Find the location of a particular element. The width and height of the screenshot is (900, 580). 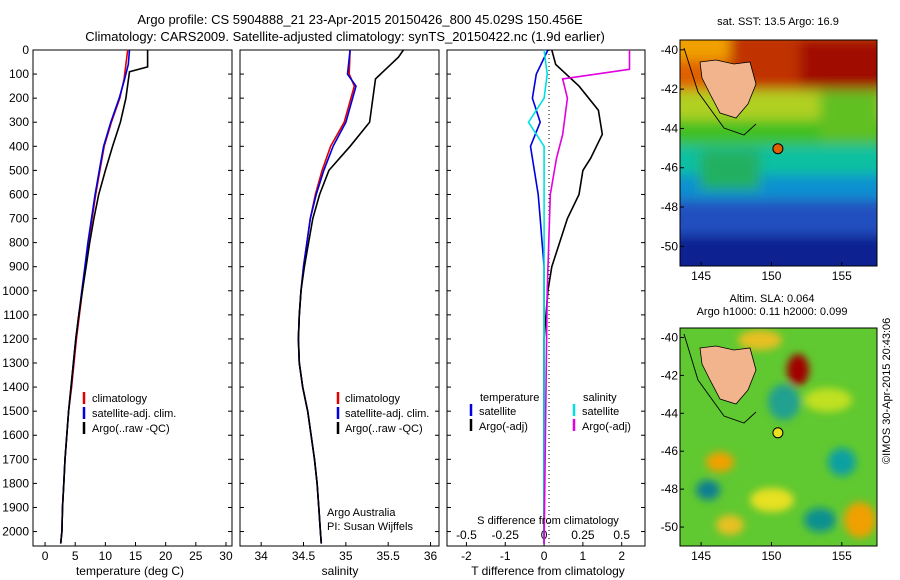

difference-lines is located at coordinates (579, 296).